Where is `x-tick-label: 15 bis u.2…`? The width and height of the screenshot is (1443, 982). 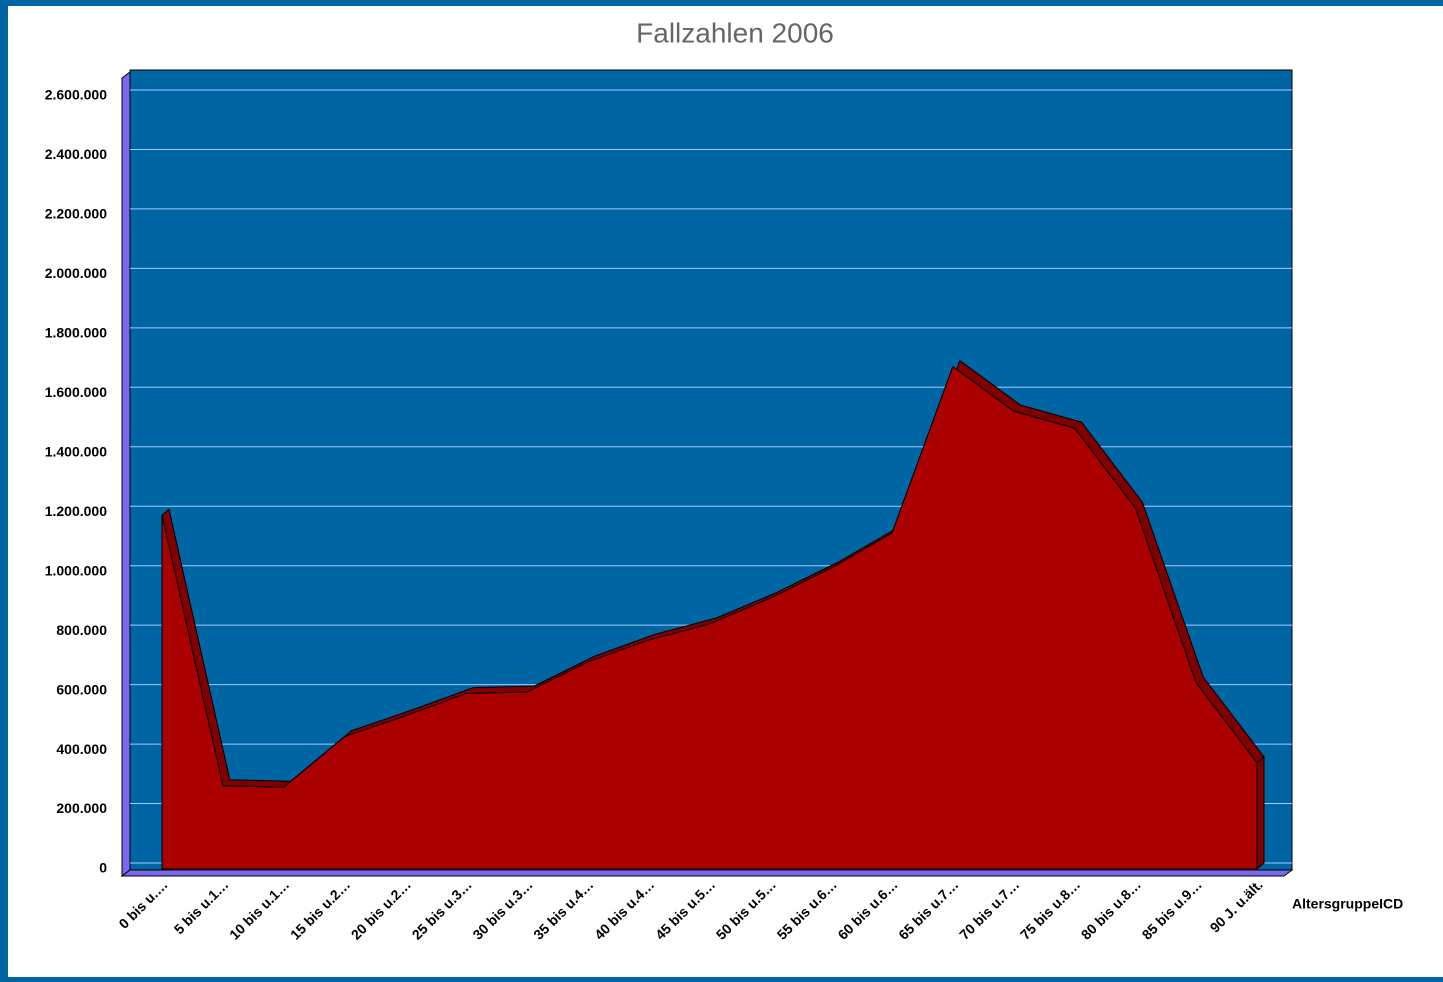
x-tick-label: 15 bis u.2… is located at coordinates (320, 909).